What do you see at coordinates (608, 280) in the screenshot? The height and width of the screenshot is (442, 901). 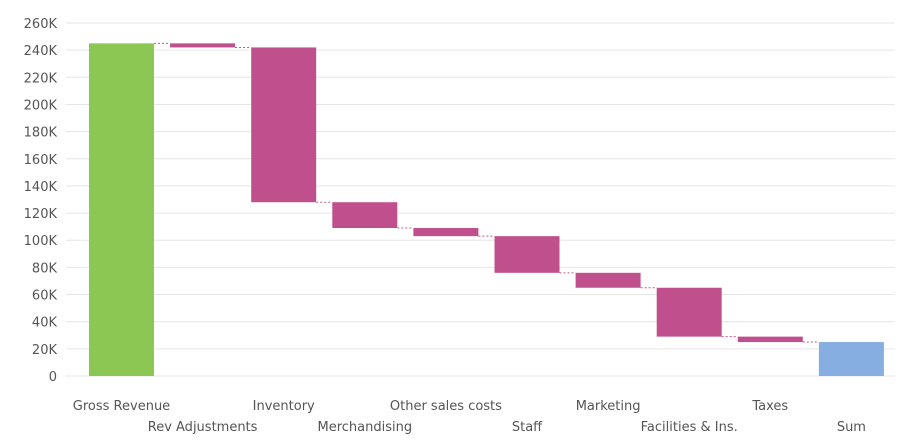 I see `bar-marketing` at bounding box center [608, 280].